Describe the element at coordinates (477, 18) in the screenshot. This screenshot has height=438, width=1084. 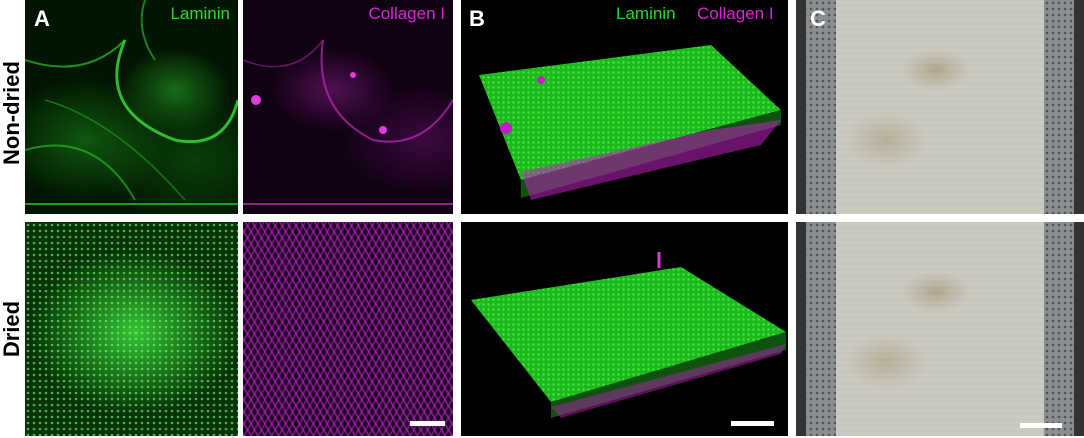
I see `panel-letter-b: B` at that location.